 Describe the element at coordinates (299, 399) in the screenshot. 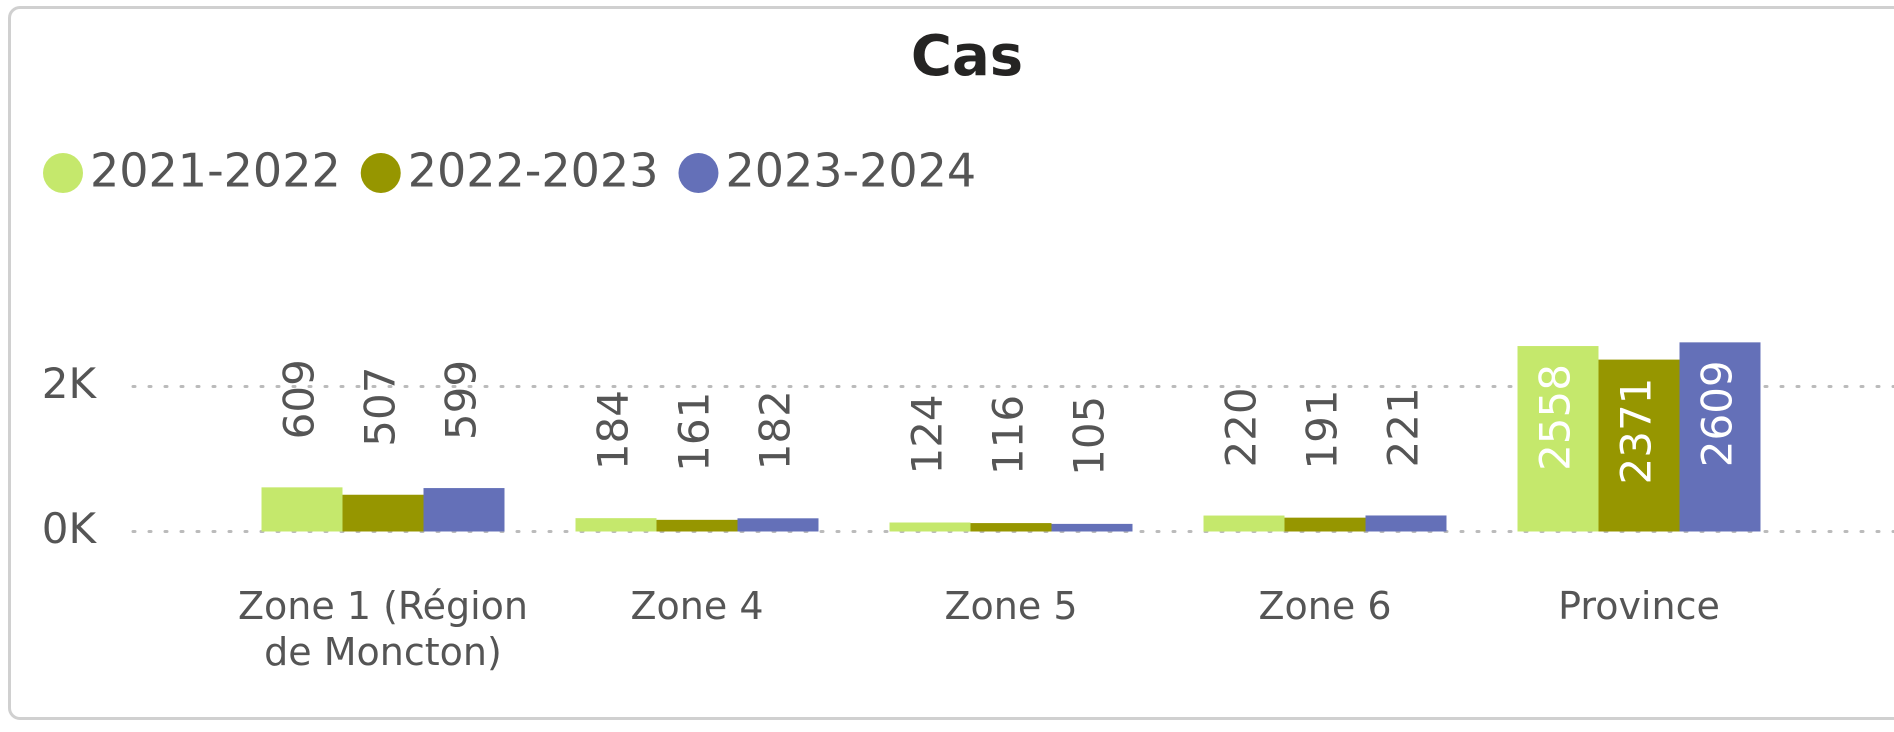

I see `data-label: 609` at that location.